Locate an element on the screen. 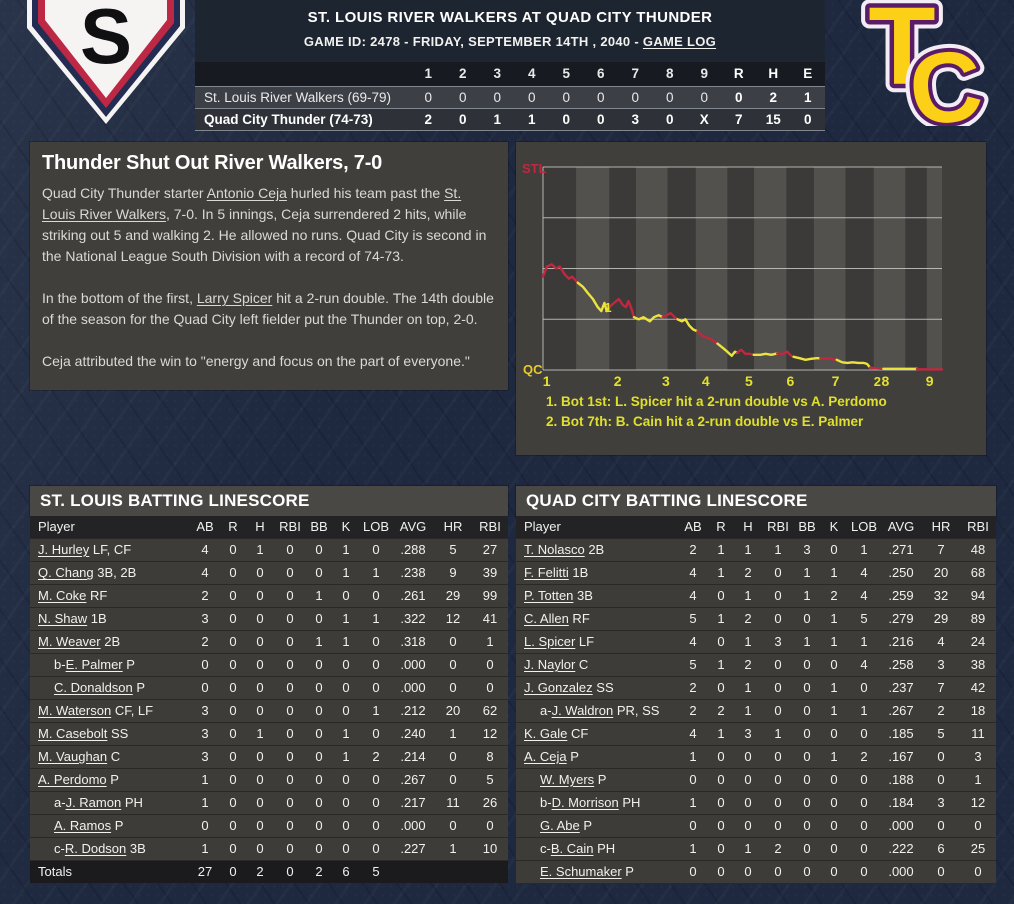  inning-score: 0 is located at coordinates (600, 119).